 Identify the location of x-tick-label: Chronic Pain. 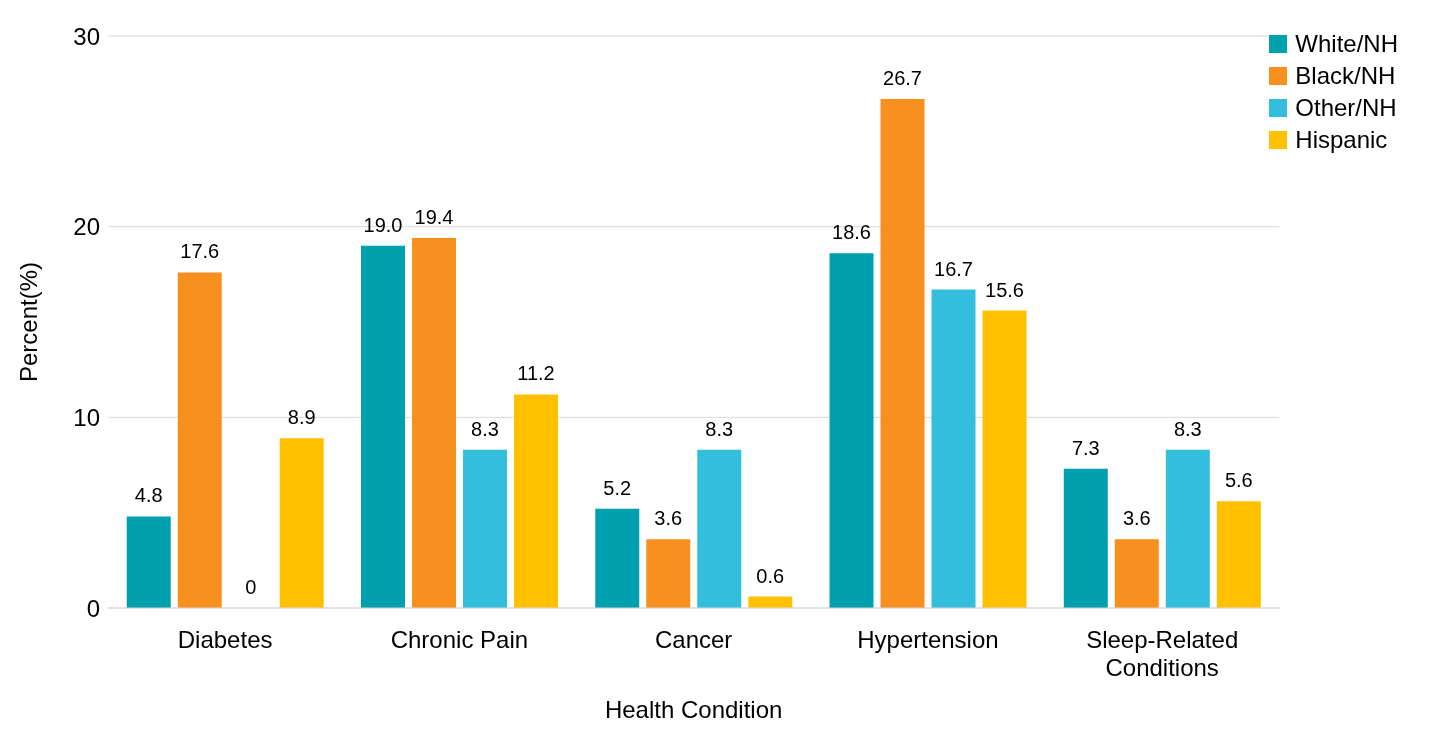
(459, 639).